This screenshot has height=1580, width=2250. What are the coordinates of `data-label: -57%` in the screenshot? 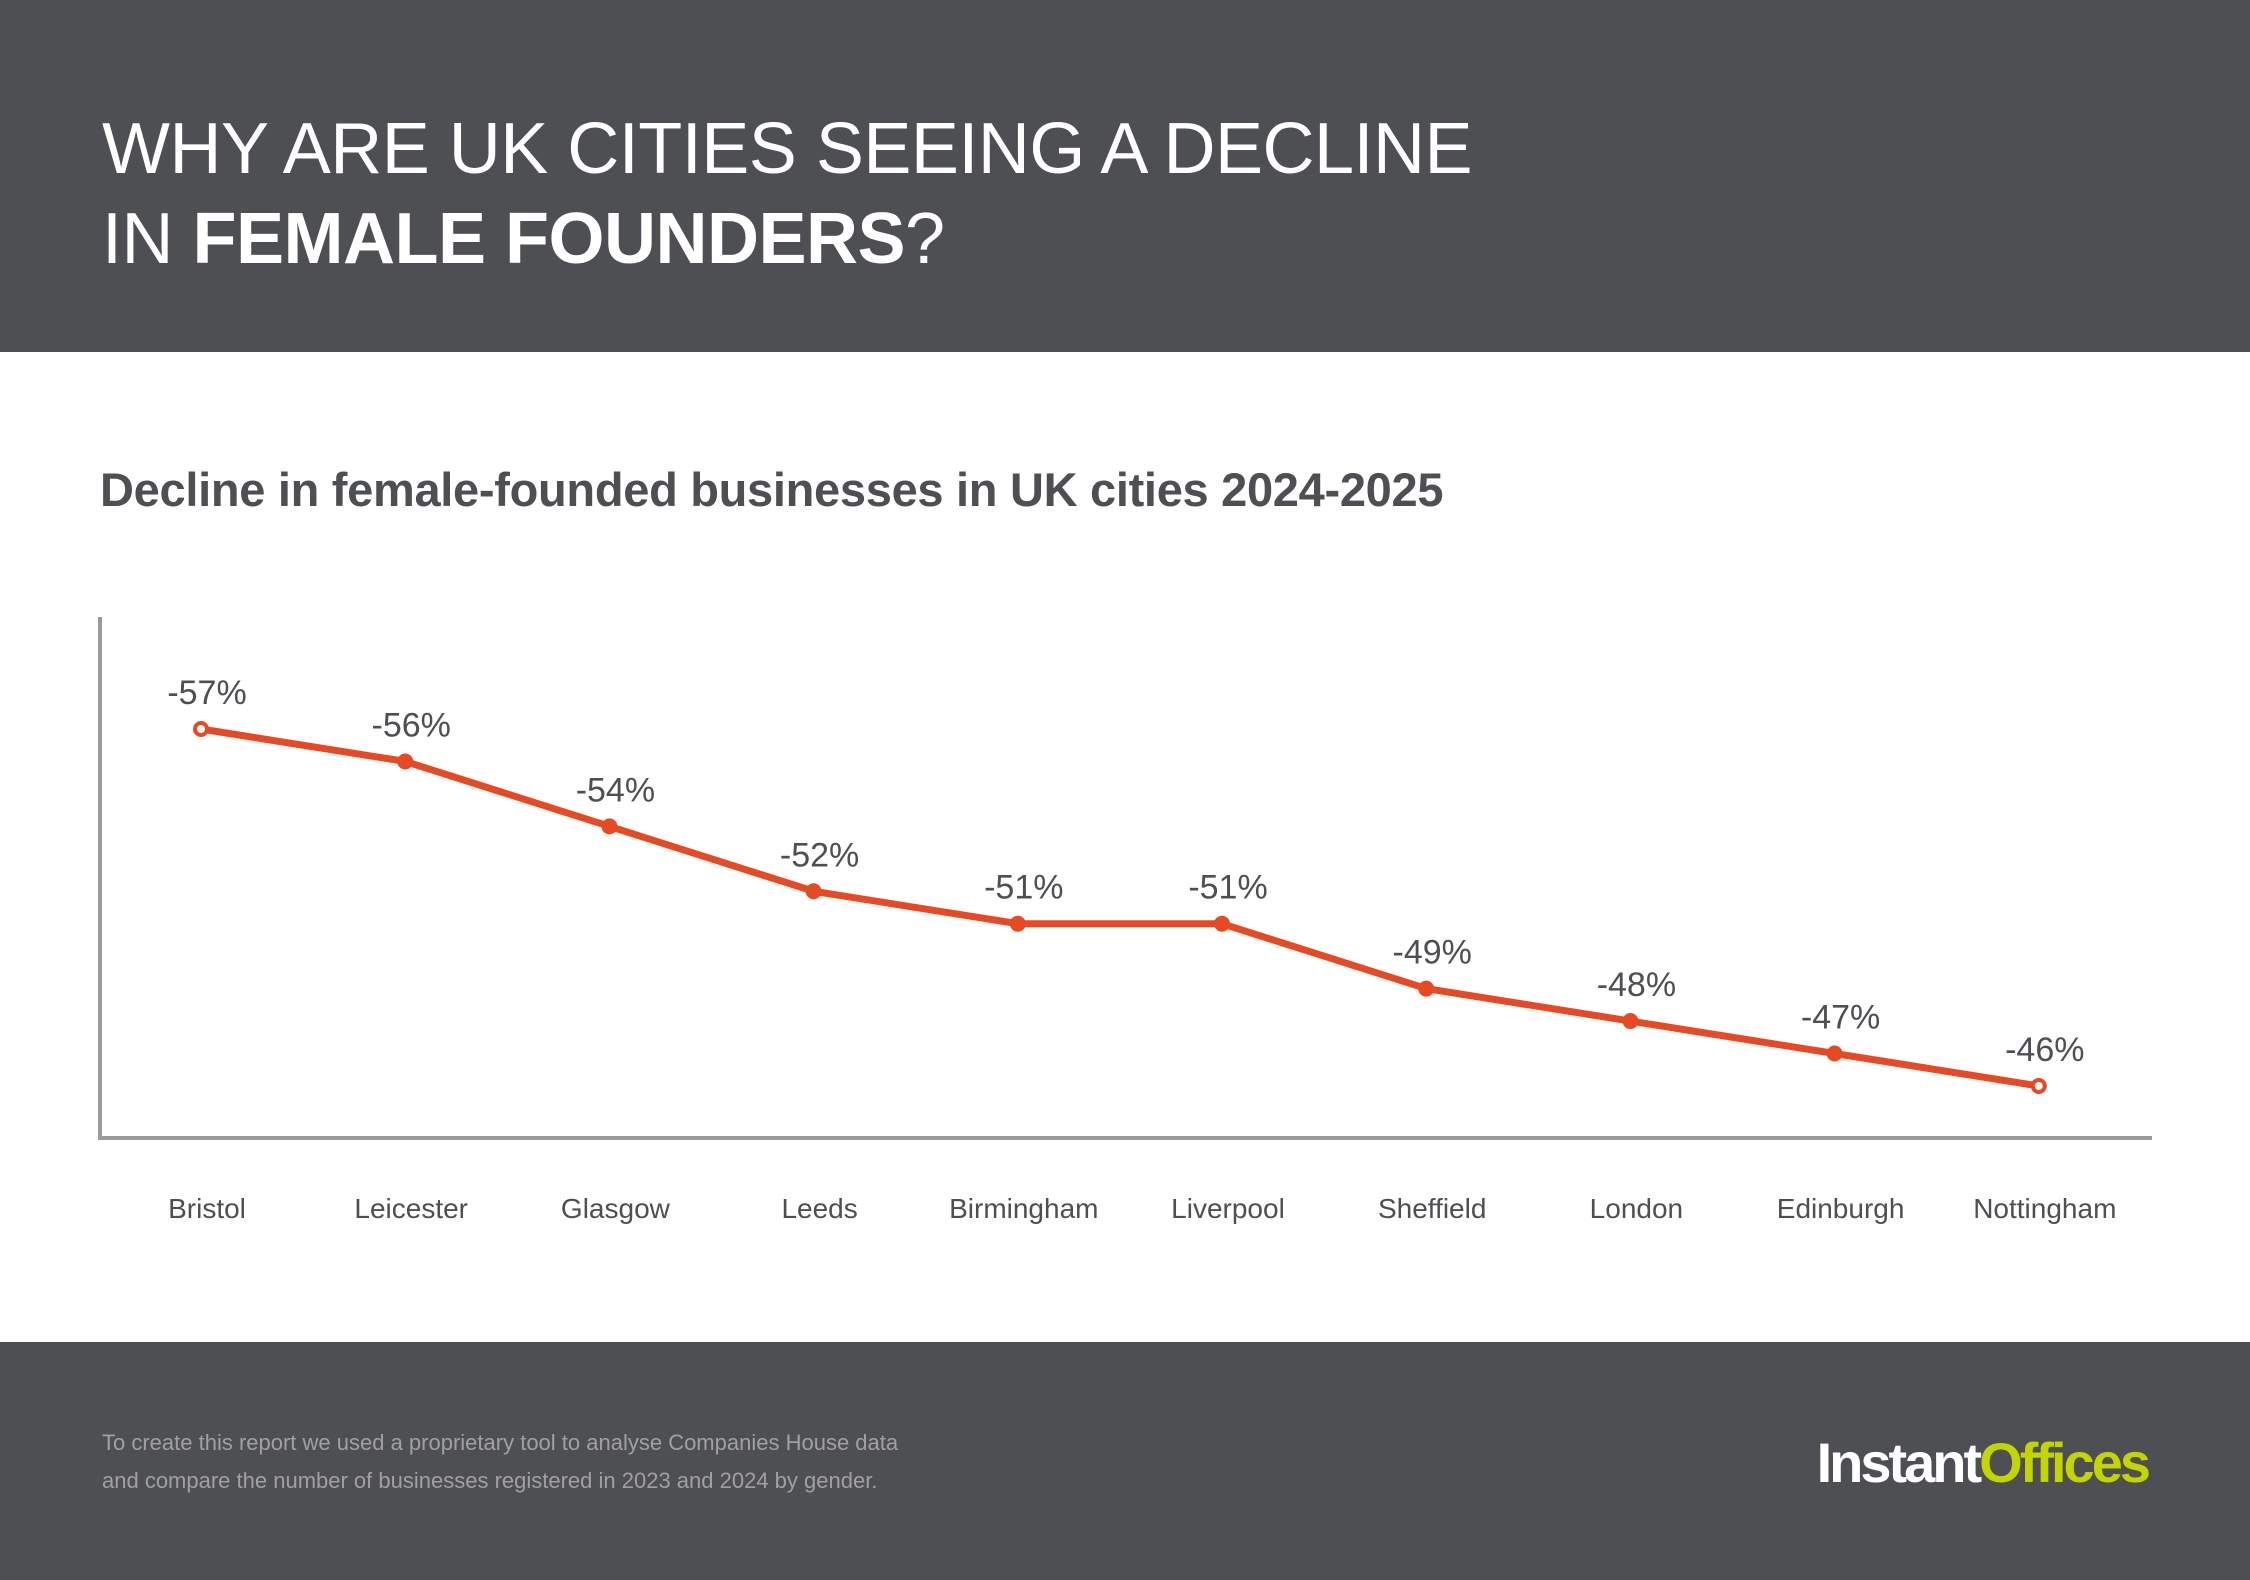 It's located at (206, 693).